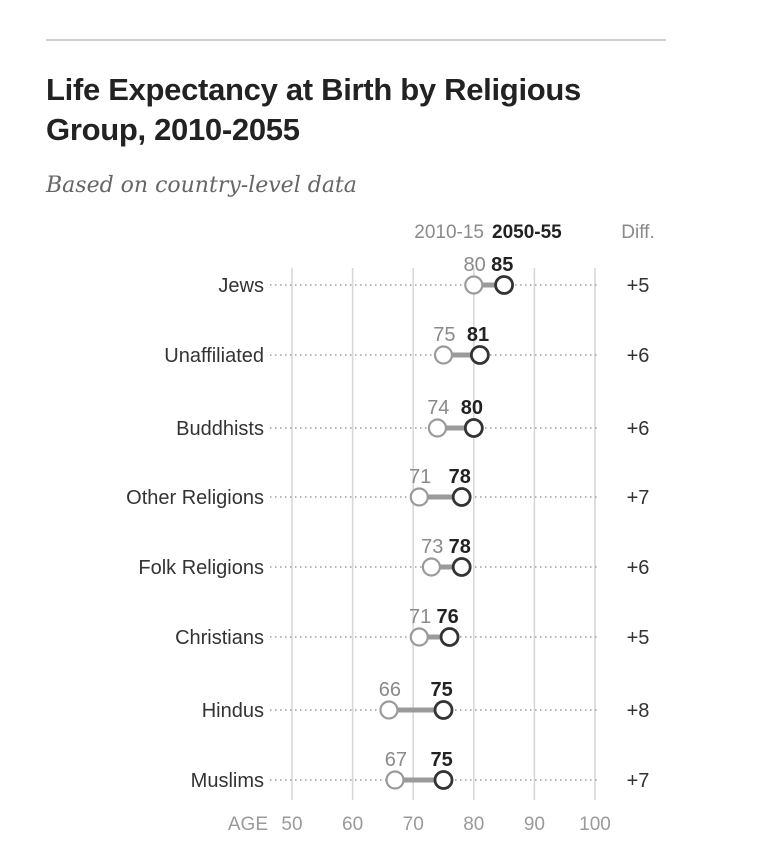 This screenshot has height=850, width=764. Describe the element at coordinates (475, 265) in the screenshot. I see `start-value-label: 80` at that location.